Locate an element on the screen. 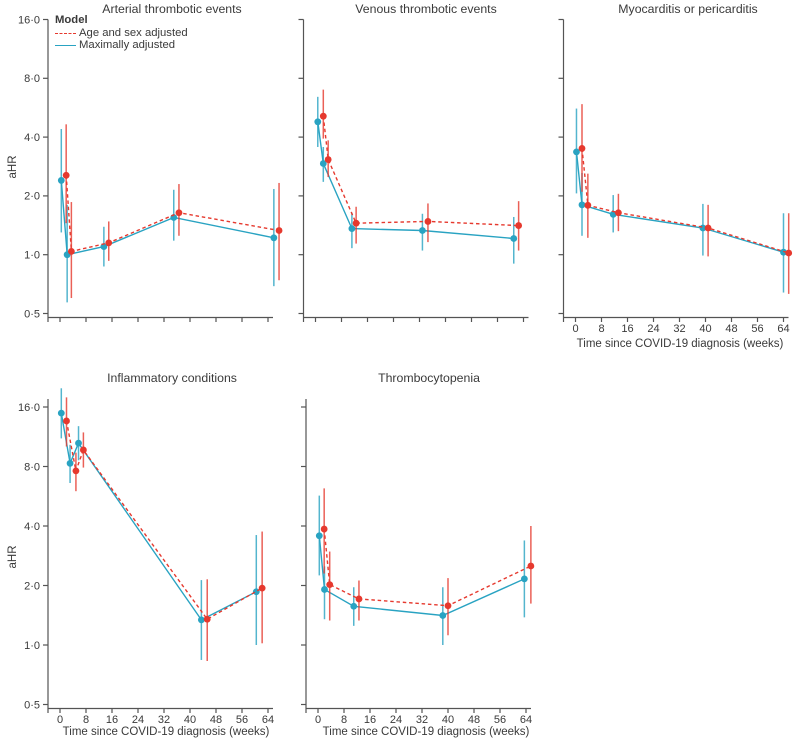 The image size is (800, 743). y-axis-title-bottom-row: aHR is located at coordinates (13, 557).